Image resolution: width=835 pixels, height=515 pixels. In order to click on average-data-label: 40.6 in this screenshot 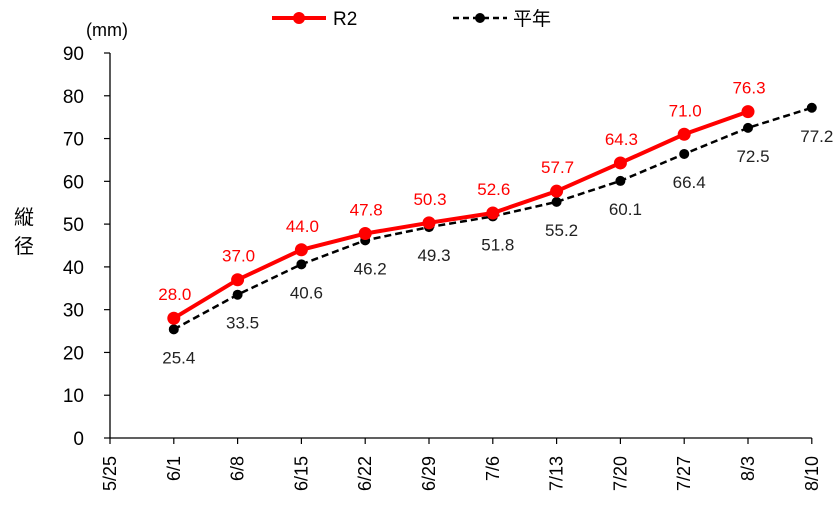, I will do `click(306, 292)`.